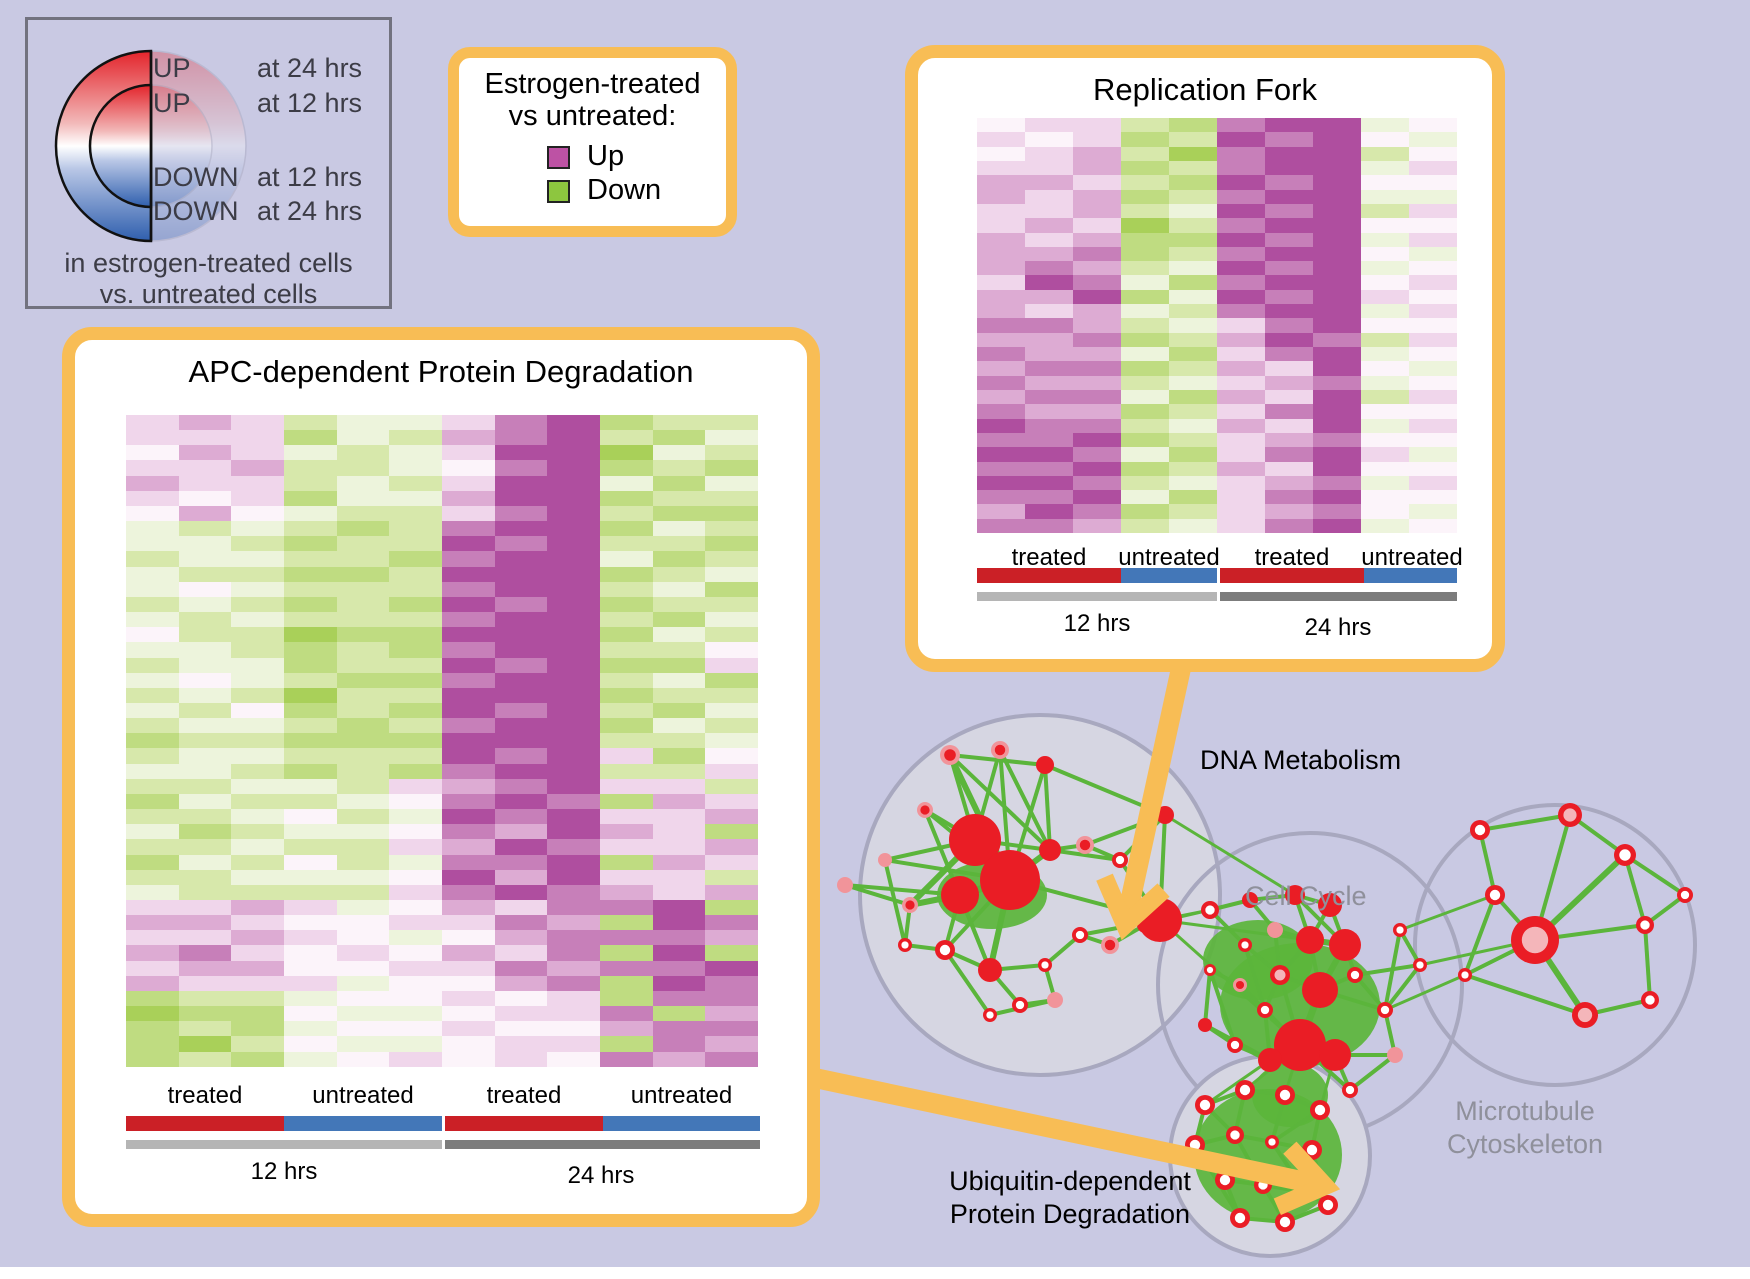 This screenshot has height=1279, width=1750. Describe the element at coordinates (1328, 1205) in the screenshot. I see `gene-node-ub` at that location.